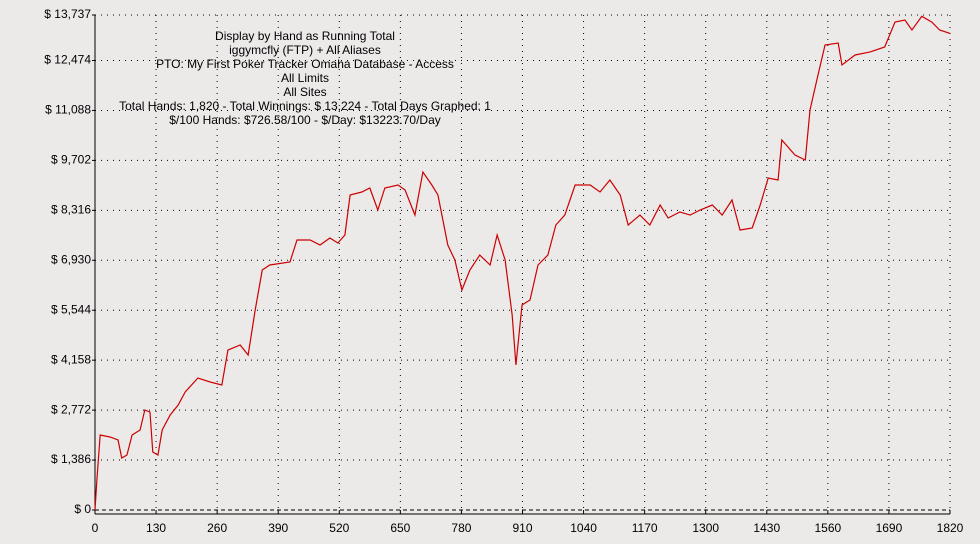 This screenshot has width=980, height=544. What do you see at coordinates (400, 528) in the screenshot?
I see `x-tick-label: 650` at bounding box center [400, 528].